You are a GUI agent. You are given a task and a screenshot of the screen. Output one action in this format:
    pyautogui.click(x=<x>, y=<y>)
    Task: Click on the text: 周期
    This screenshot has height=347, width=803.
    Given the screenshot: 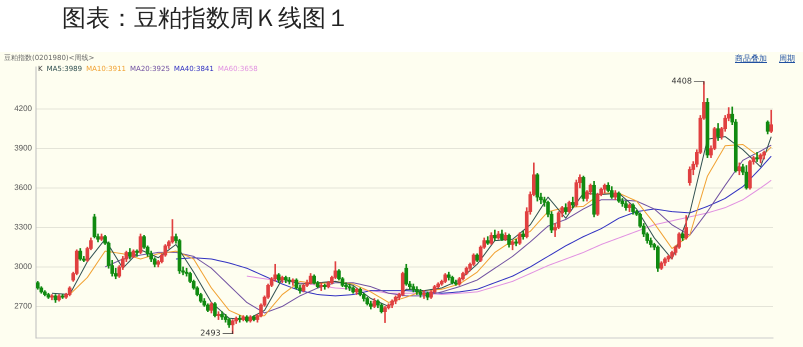 What is the action you would take?
    pyautogui.click(x=787, y=58)
    